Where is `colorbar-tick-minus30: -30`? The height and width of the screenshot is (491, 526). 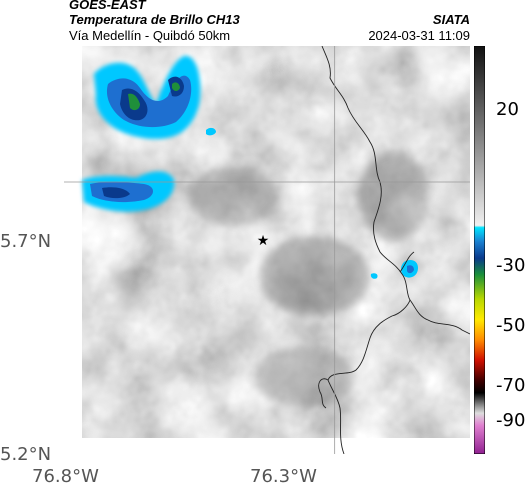
colorbar-tick-minus30: -30 is located at coordinates (511, 265).